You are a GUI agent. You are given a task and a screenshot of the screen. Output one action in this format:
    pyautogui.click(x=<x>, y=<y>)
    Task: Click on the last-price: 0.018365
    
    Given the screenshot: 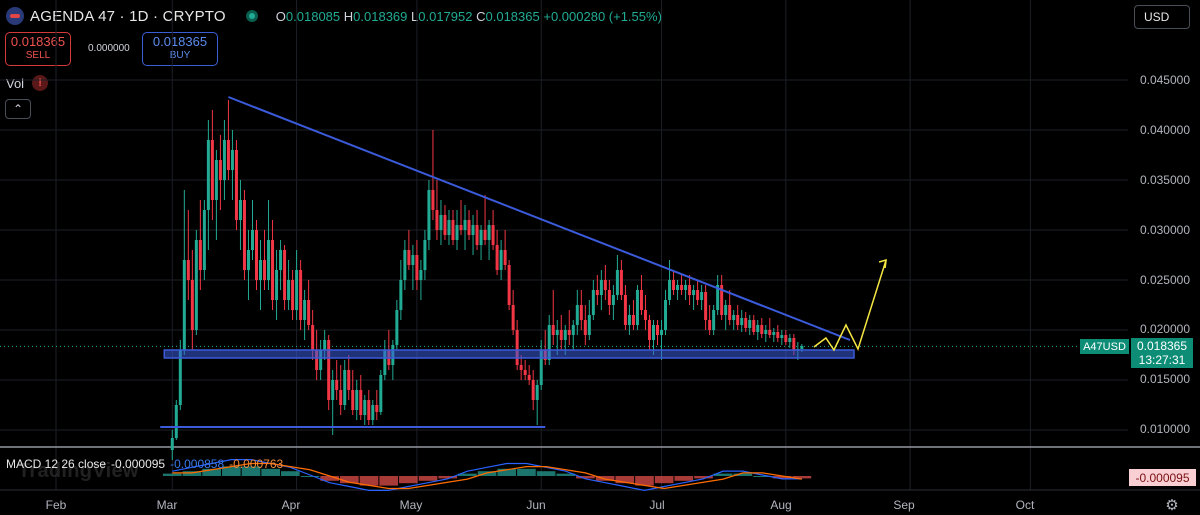 What is the action you would take?
    pyautogui.click(x=1162, y=346)
    